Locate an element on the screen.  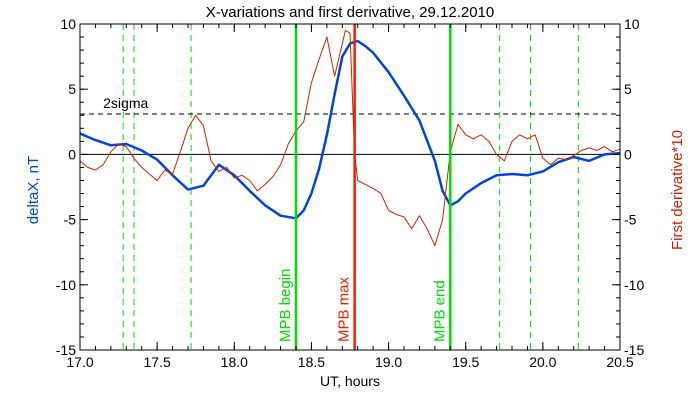
marker-label-0: MPB begin is located at coordinates (285, 305).